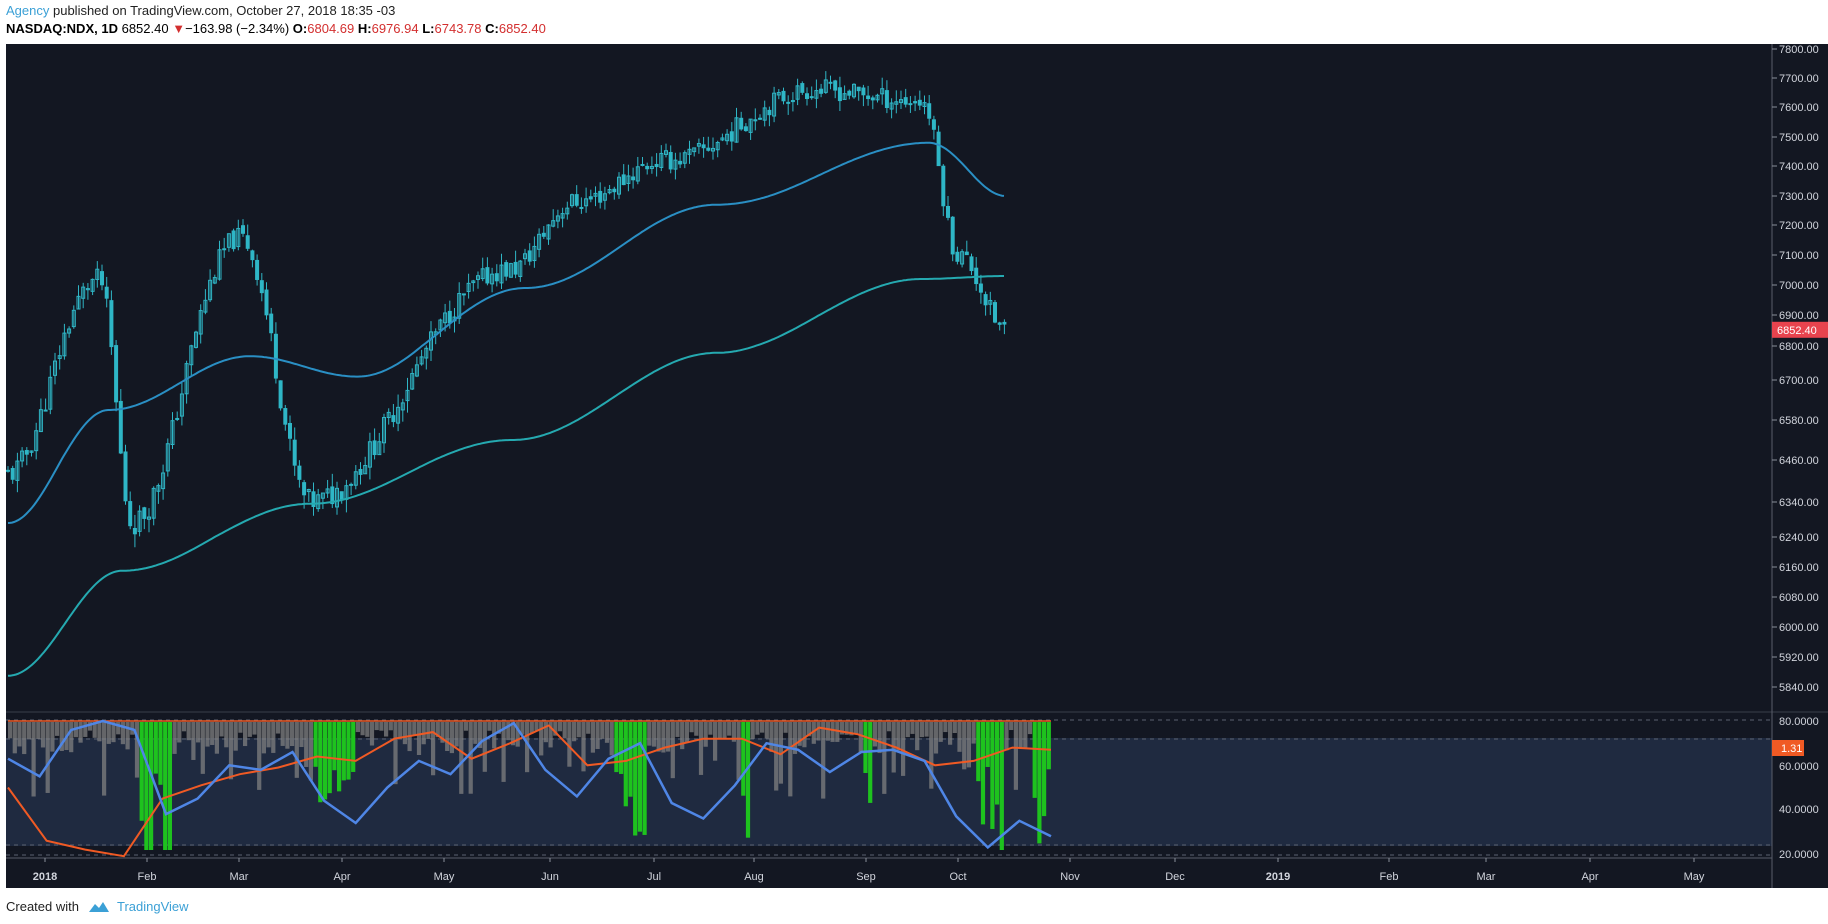 Image resolution: width=1828 pixels, height=924 pixels. Describe the element at coordinates (147, 877) in the screenshot. I see `time-tick-label: Feb` at that location.